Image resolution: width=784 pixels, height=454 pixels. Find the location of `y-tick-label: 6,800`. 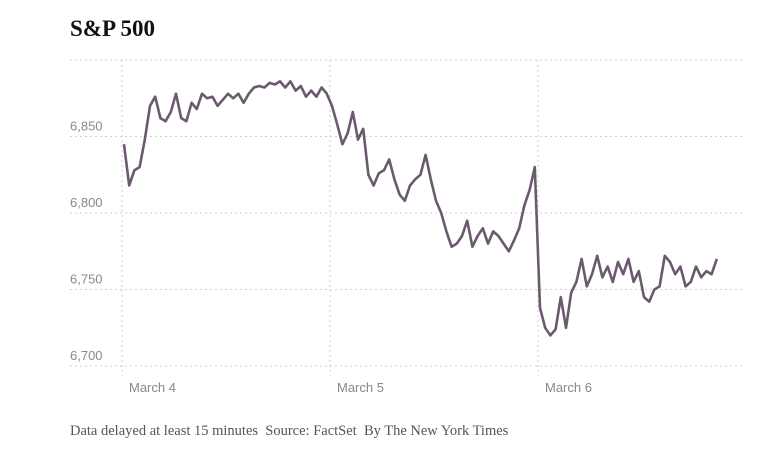

y-tick-label: 6,800 is located at coordinates (86, 202).